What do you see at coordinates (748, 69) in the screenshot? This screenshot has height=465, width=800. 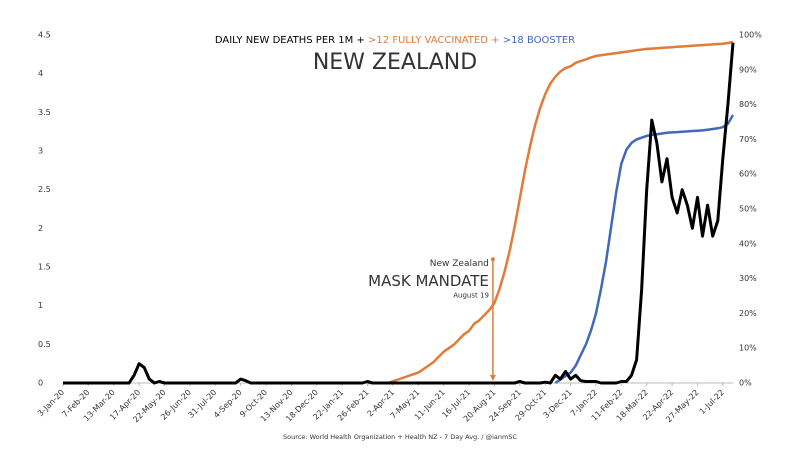 I see `y2-tick-label: 90%` at bounding box center [748, 69].